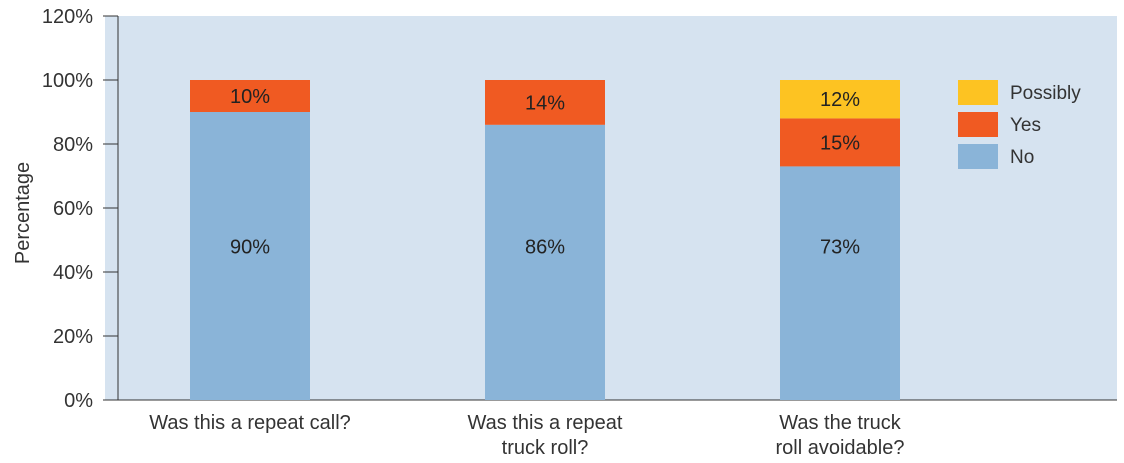 The image size is (1124, 463). What do you see at coordinates (978, 124) in the screenshot?
I see `legend-swatch-yes` at bounding box center [978, 124].